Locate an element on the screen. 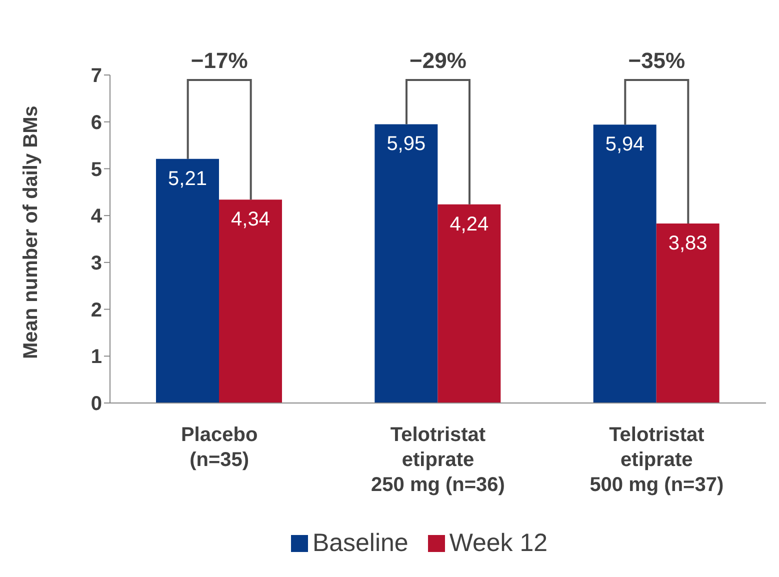 This screenshot has height=577, width=779. y-tick-label: 3 is located at coordinates (96, 263).